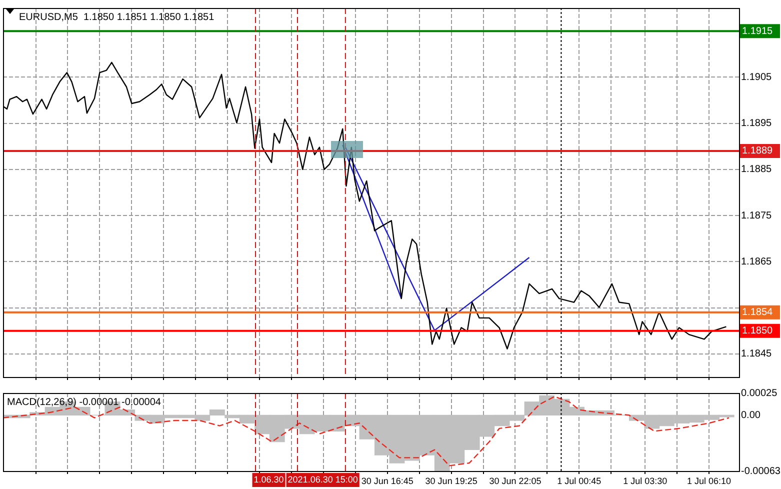  Describe the element at coordinates (758, 312) in the screenshot. I see `ref-line-label: 1.1854` at that location.